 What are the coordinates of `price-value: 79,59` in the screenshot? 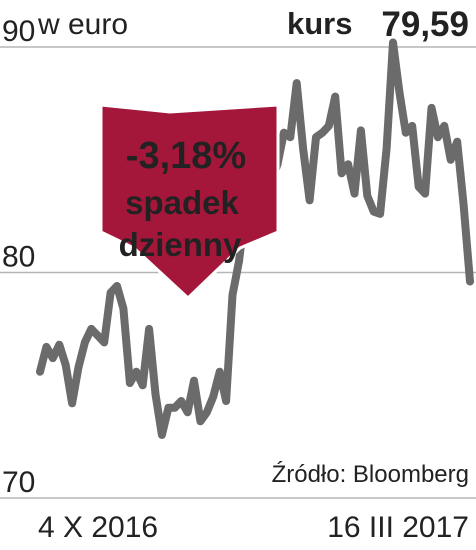 It's located at (425, 24).